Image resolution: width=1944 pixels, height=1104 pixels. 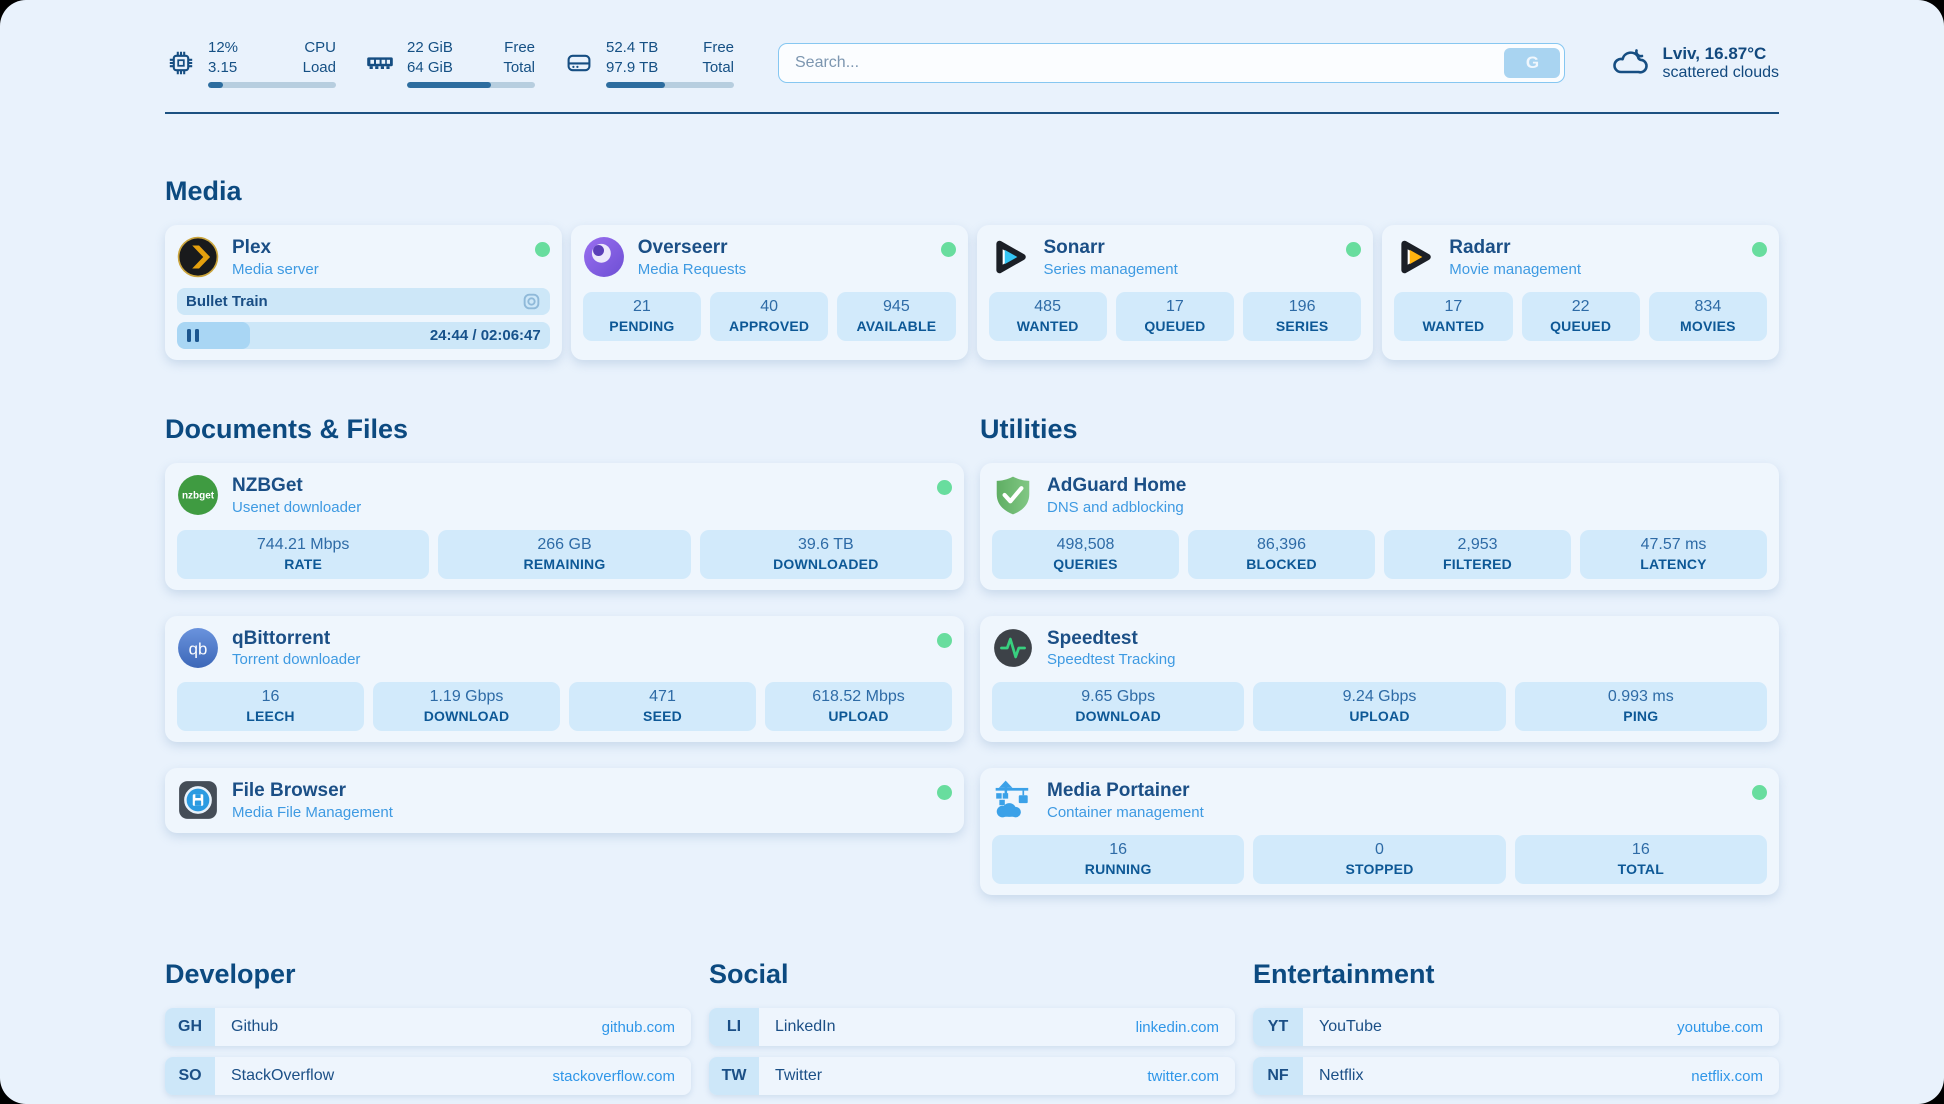 What do you see at coordinates (579, 63) in the screenshot?
I see `disk-icon` at bounding box center [579, 63].